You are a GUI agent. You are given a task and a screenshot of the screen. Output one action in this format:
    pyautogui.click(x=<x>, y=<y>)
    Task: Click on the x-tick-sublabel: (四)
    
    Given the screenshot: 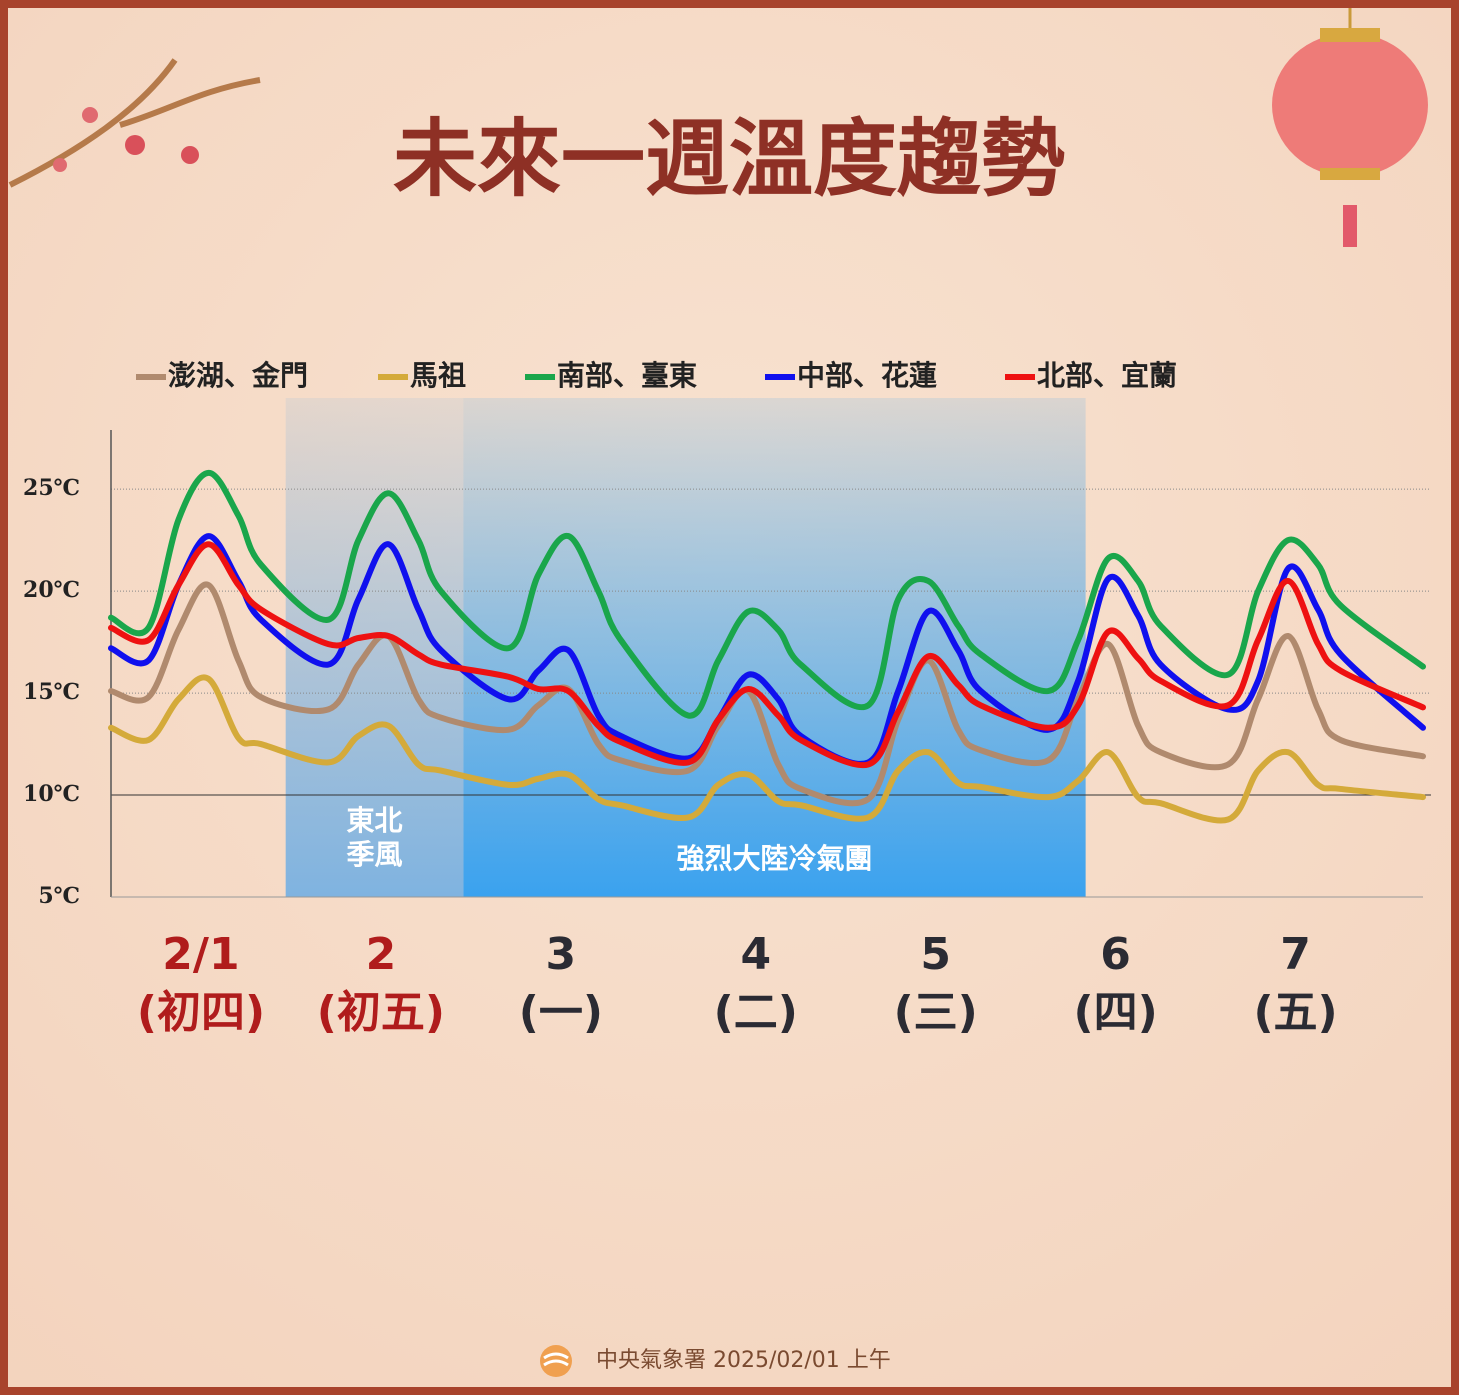 What is the action you would take?
    pyautogui.click(x=1116, y=1012)
    